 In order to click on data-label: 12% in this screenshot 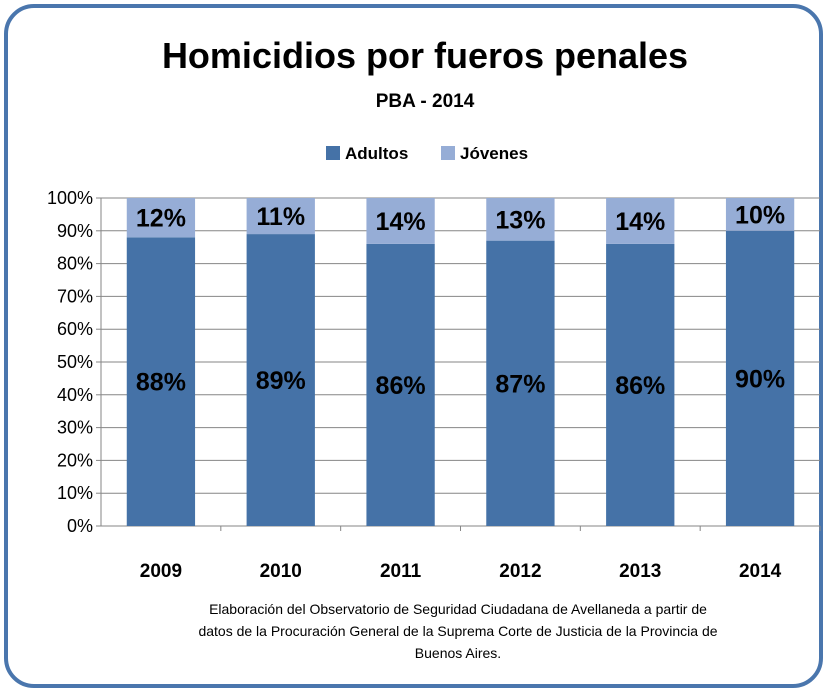, I will do `click(161, 219)`.